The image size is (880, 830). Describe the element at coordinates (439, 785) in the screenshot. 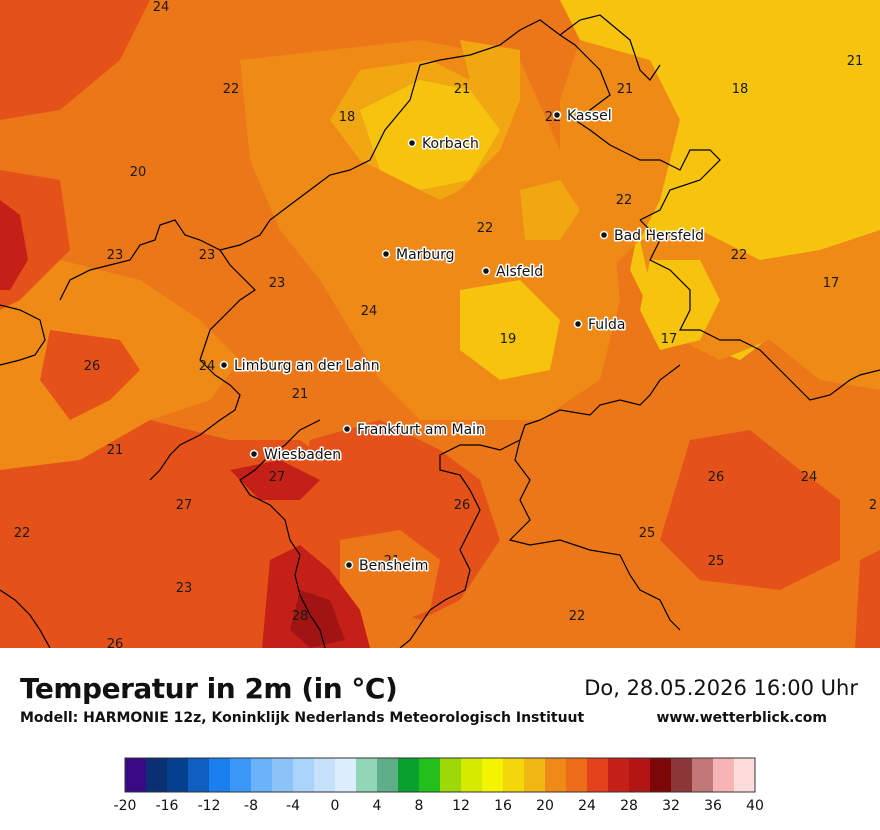

I see `color-scale-legend: -20 -16 -12 -8 -4 0 4 8 12 16 20 24 28 32 36 40` at that location.